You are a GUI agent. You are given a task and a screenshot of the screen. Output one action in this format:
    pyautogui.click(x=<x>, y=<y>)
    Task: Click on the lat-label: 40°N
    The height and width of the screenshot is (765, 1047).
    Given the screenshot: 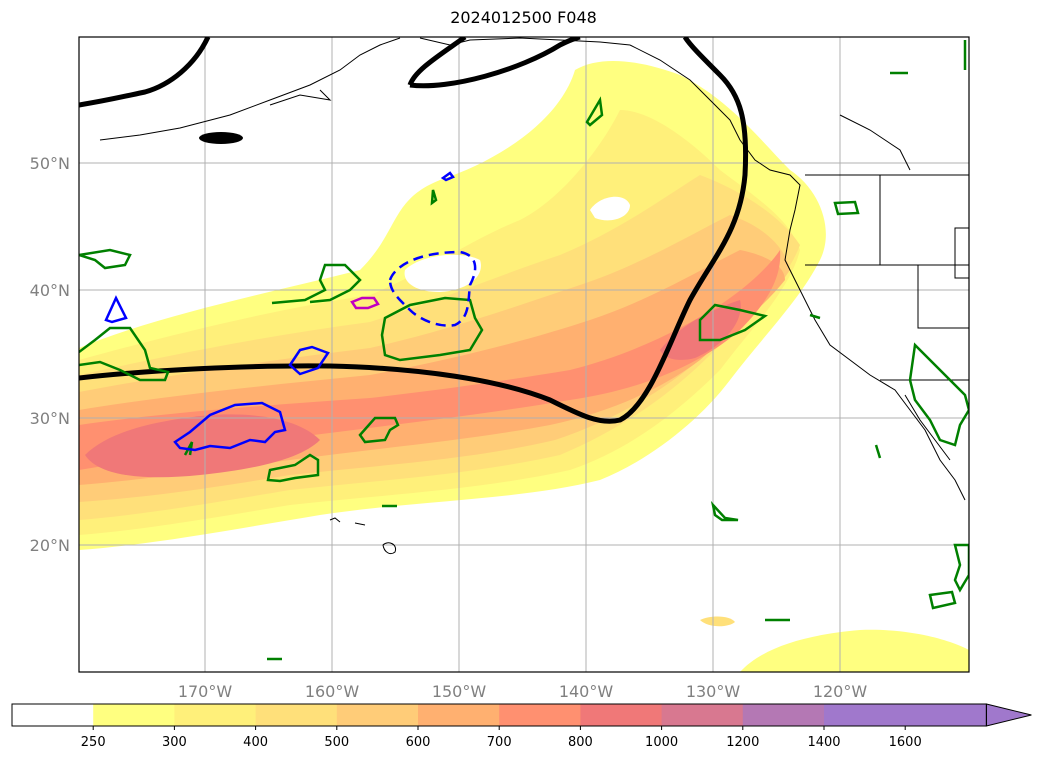 What is the action you would take?
    pyautogui.click(x=50, y=290)
    